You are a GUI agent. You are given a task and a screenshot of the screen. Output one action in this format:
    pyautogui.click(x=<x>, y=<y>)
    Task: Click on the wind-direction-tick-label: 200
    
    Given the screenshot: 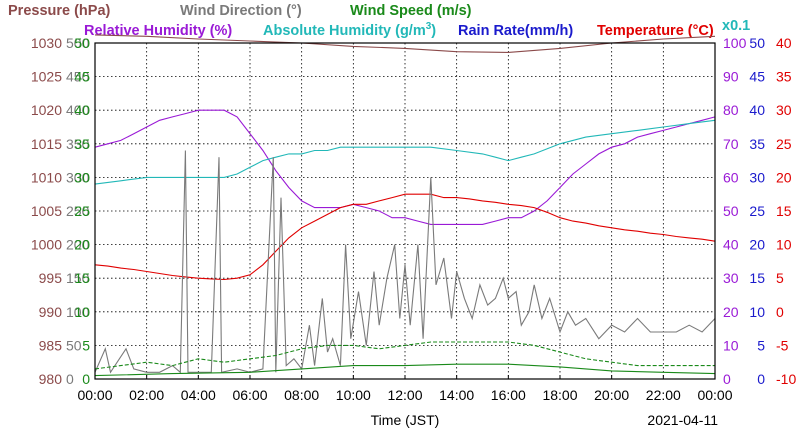 What is the action you would take?
    pyautogui.click(x=78, y=245)
    